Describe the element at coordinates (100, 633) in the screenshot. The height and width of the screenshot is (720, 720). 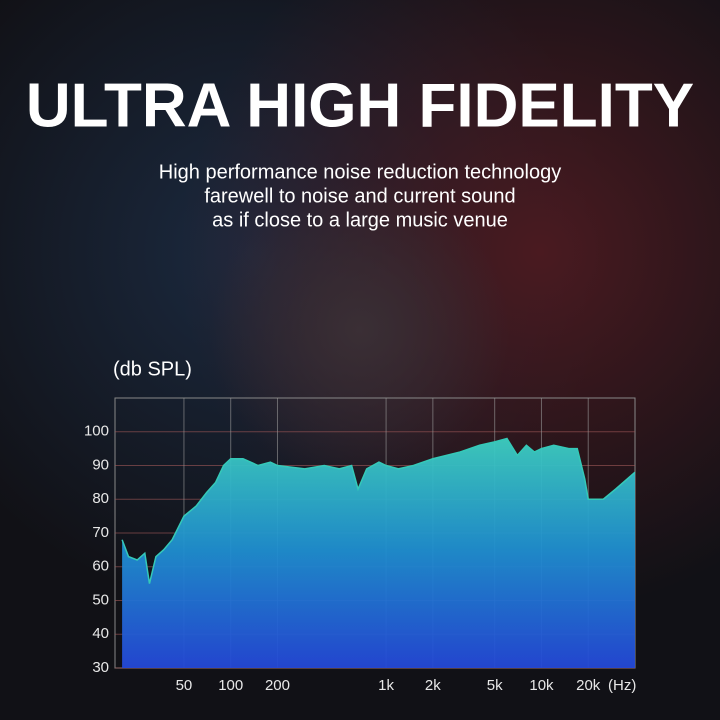
I see `y-tick-label: 40` at that location.